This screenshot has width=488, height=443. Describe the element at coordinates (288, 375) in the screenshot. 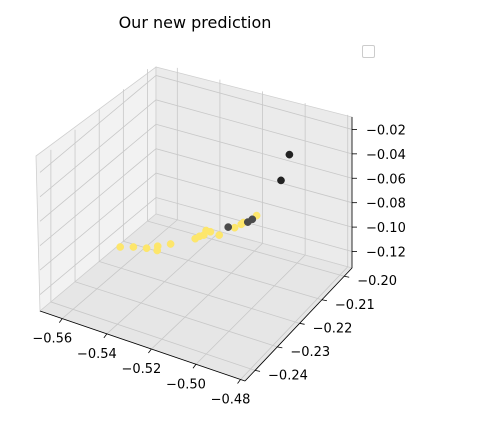

I see `y-tick-label: −0.24` at that location.